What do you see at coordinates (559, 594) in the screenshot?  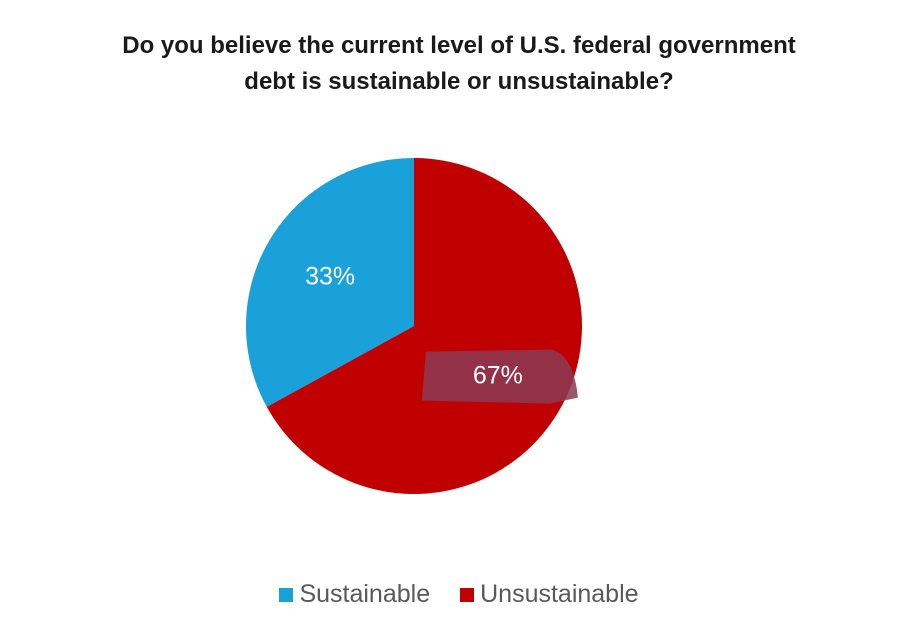 I see `legend-label-unsustainable: Unsustainable` at bounding box center [559, 594].